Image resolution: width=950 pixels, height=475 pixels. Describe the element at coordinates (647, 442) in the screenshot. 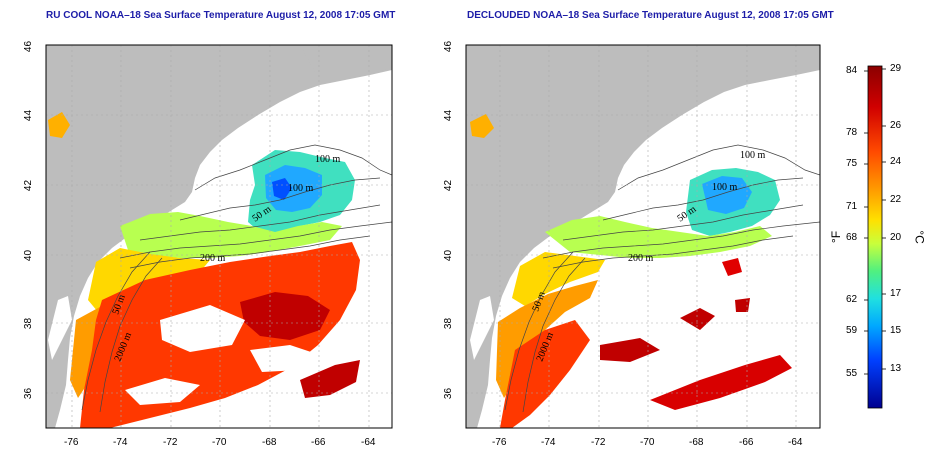

I see `right-x-tick: -70` at that location.